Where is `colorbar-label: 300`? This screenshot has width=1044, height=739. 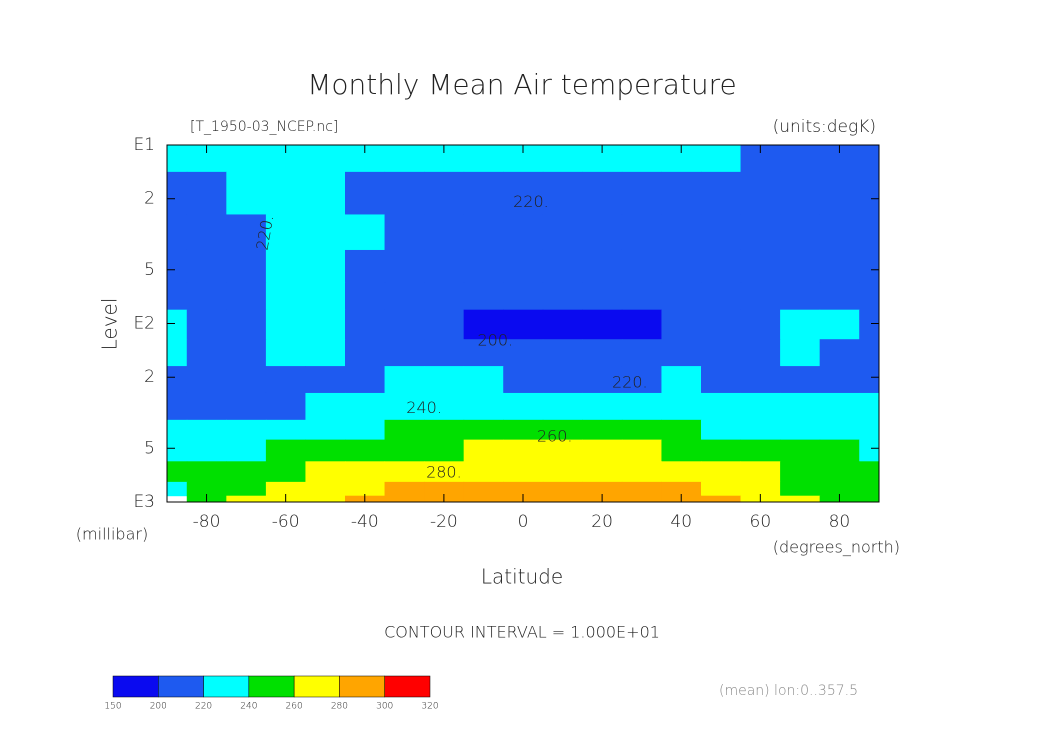
colorbar-label: 300 is located at coordinates (384, 707).